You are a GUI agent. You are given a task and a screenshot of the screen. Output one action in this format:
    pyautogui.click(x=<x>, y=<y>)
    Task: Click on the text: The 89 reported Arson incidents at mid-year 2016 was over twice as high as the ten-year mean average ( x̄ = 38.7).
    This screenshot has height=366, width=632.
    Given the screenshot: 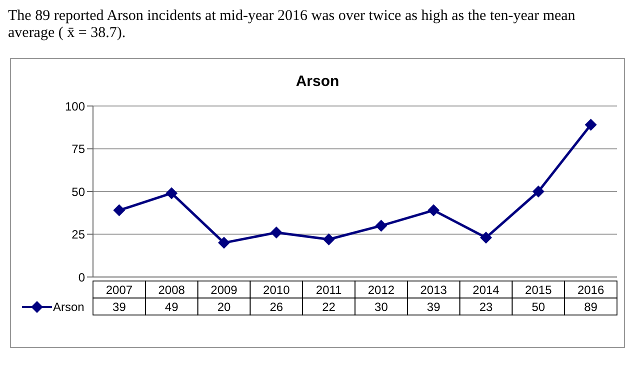 What is the action you would take?
    pyautogui.click(x=292, y=25)
    